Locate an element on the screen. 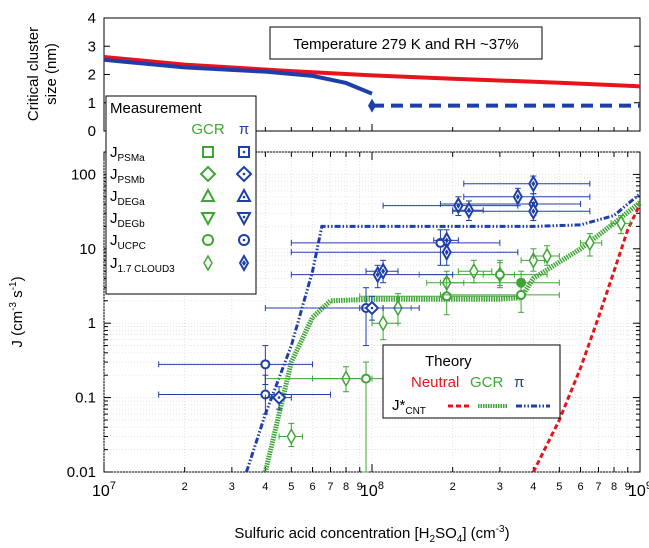 The width and height of the screenshot is (649, 548). legend-pi-thin-diamond-fill is located at coordinates (244, 263).